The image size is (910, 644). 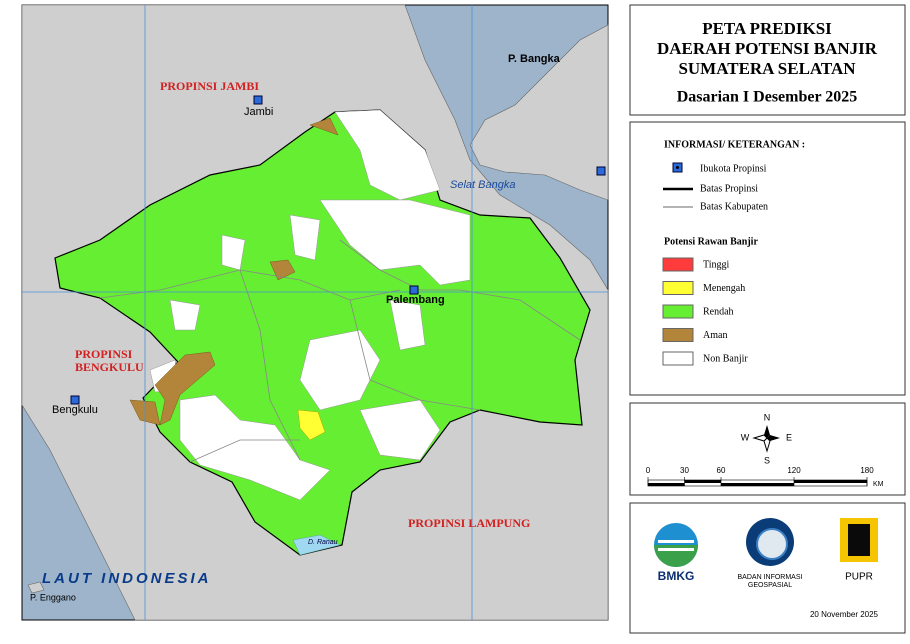 What do you see at coordinates (766, 439) in the screenshot?
I see `compass` at bounding box center [766, 439].